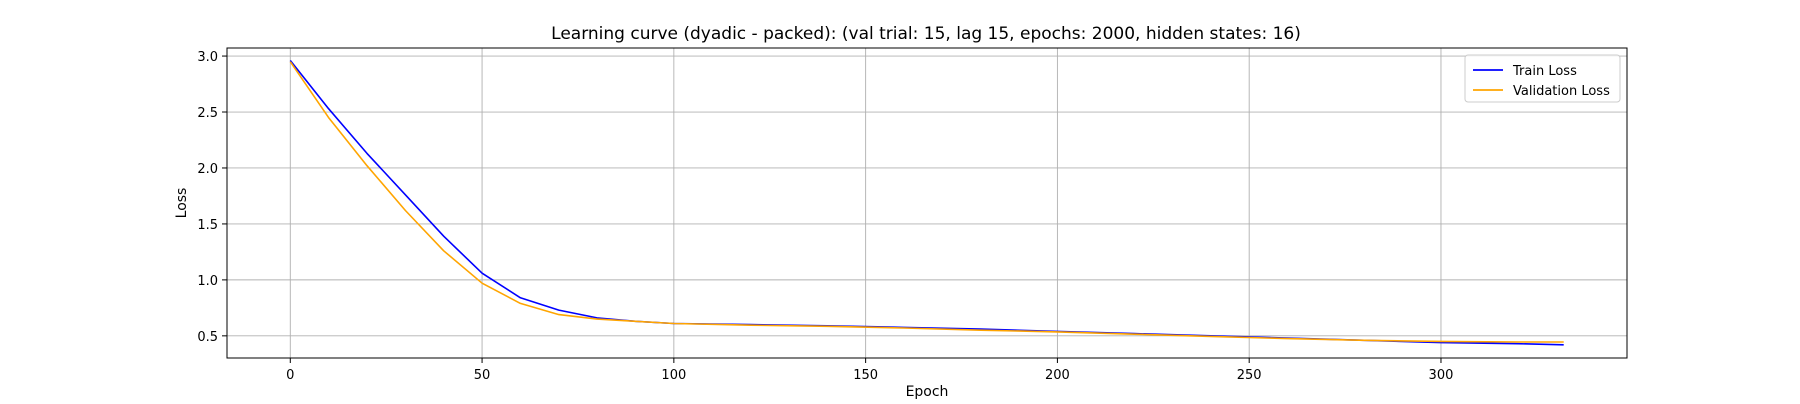  I want to click on y-tick-label: 1.5, so click(207, 225).